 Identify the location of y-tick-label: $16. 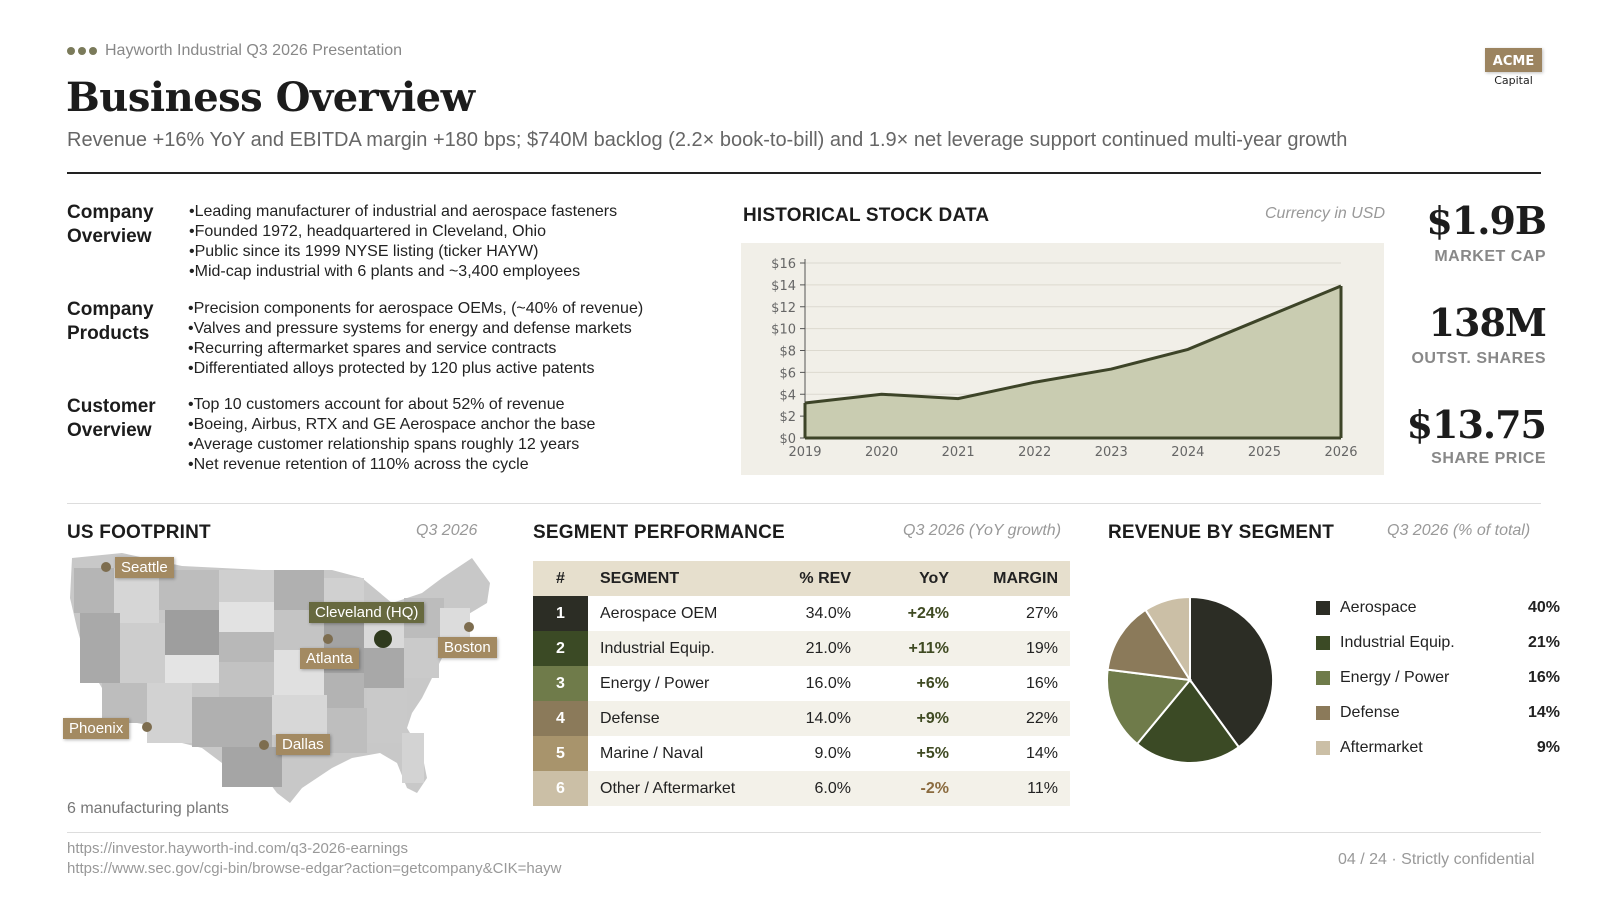
(783, 264).